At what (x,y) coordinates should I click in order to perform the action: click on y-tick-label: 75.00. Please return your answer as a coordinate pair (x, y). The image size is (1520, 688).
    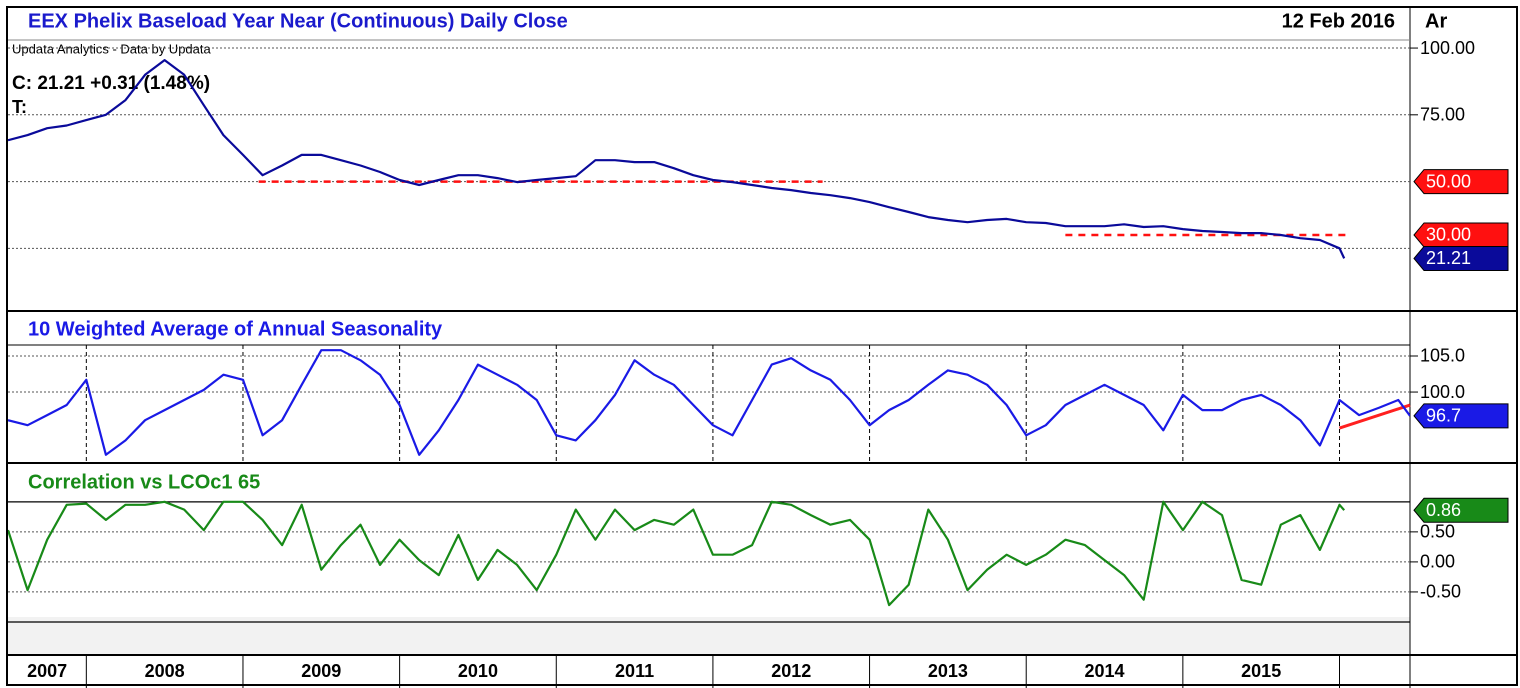
    Looking at the image, I should click on (1442, 115).